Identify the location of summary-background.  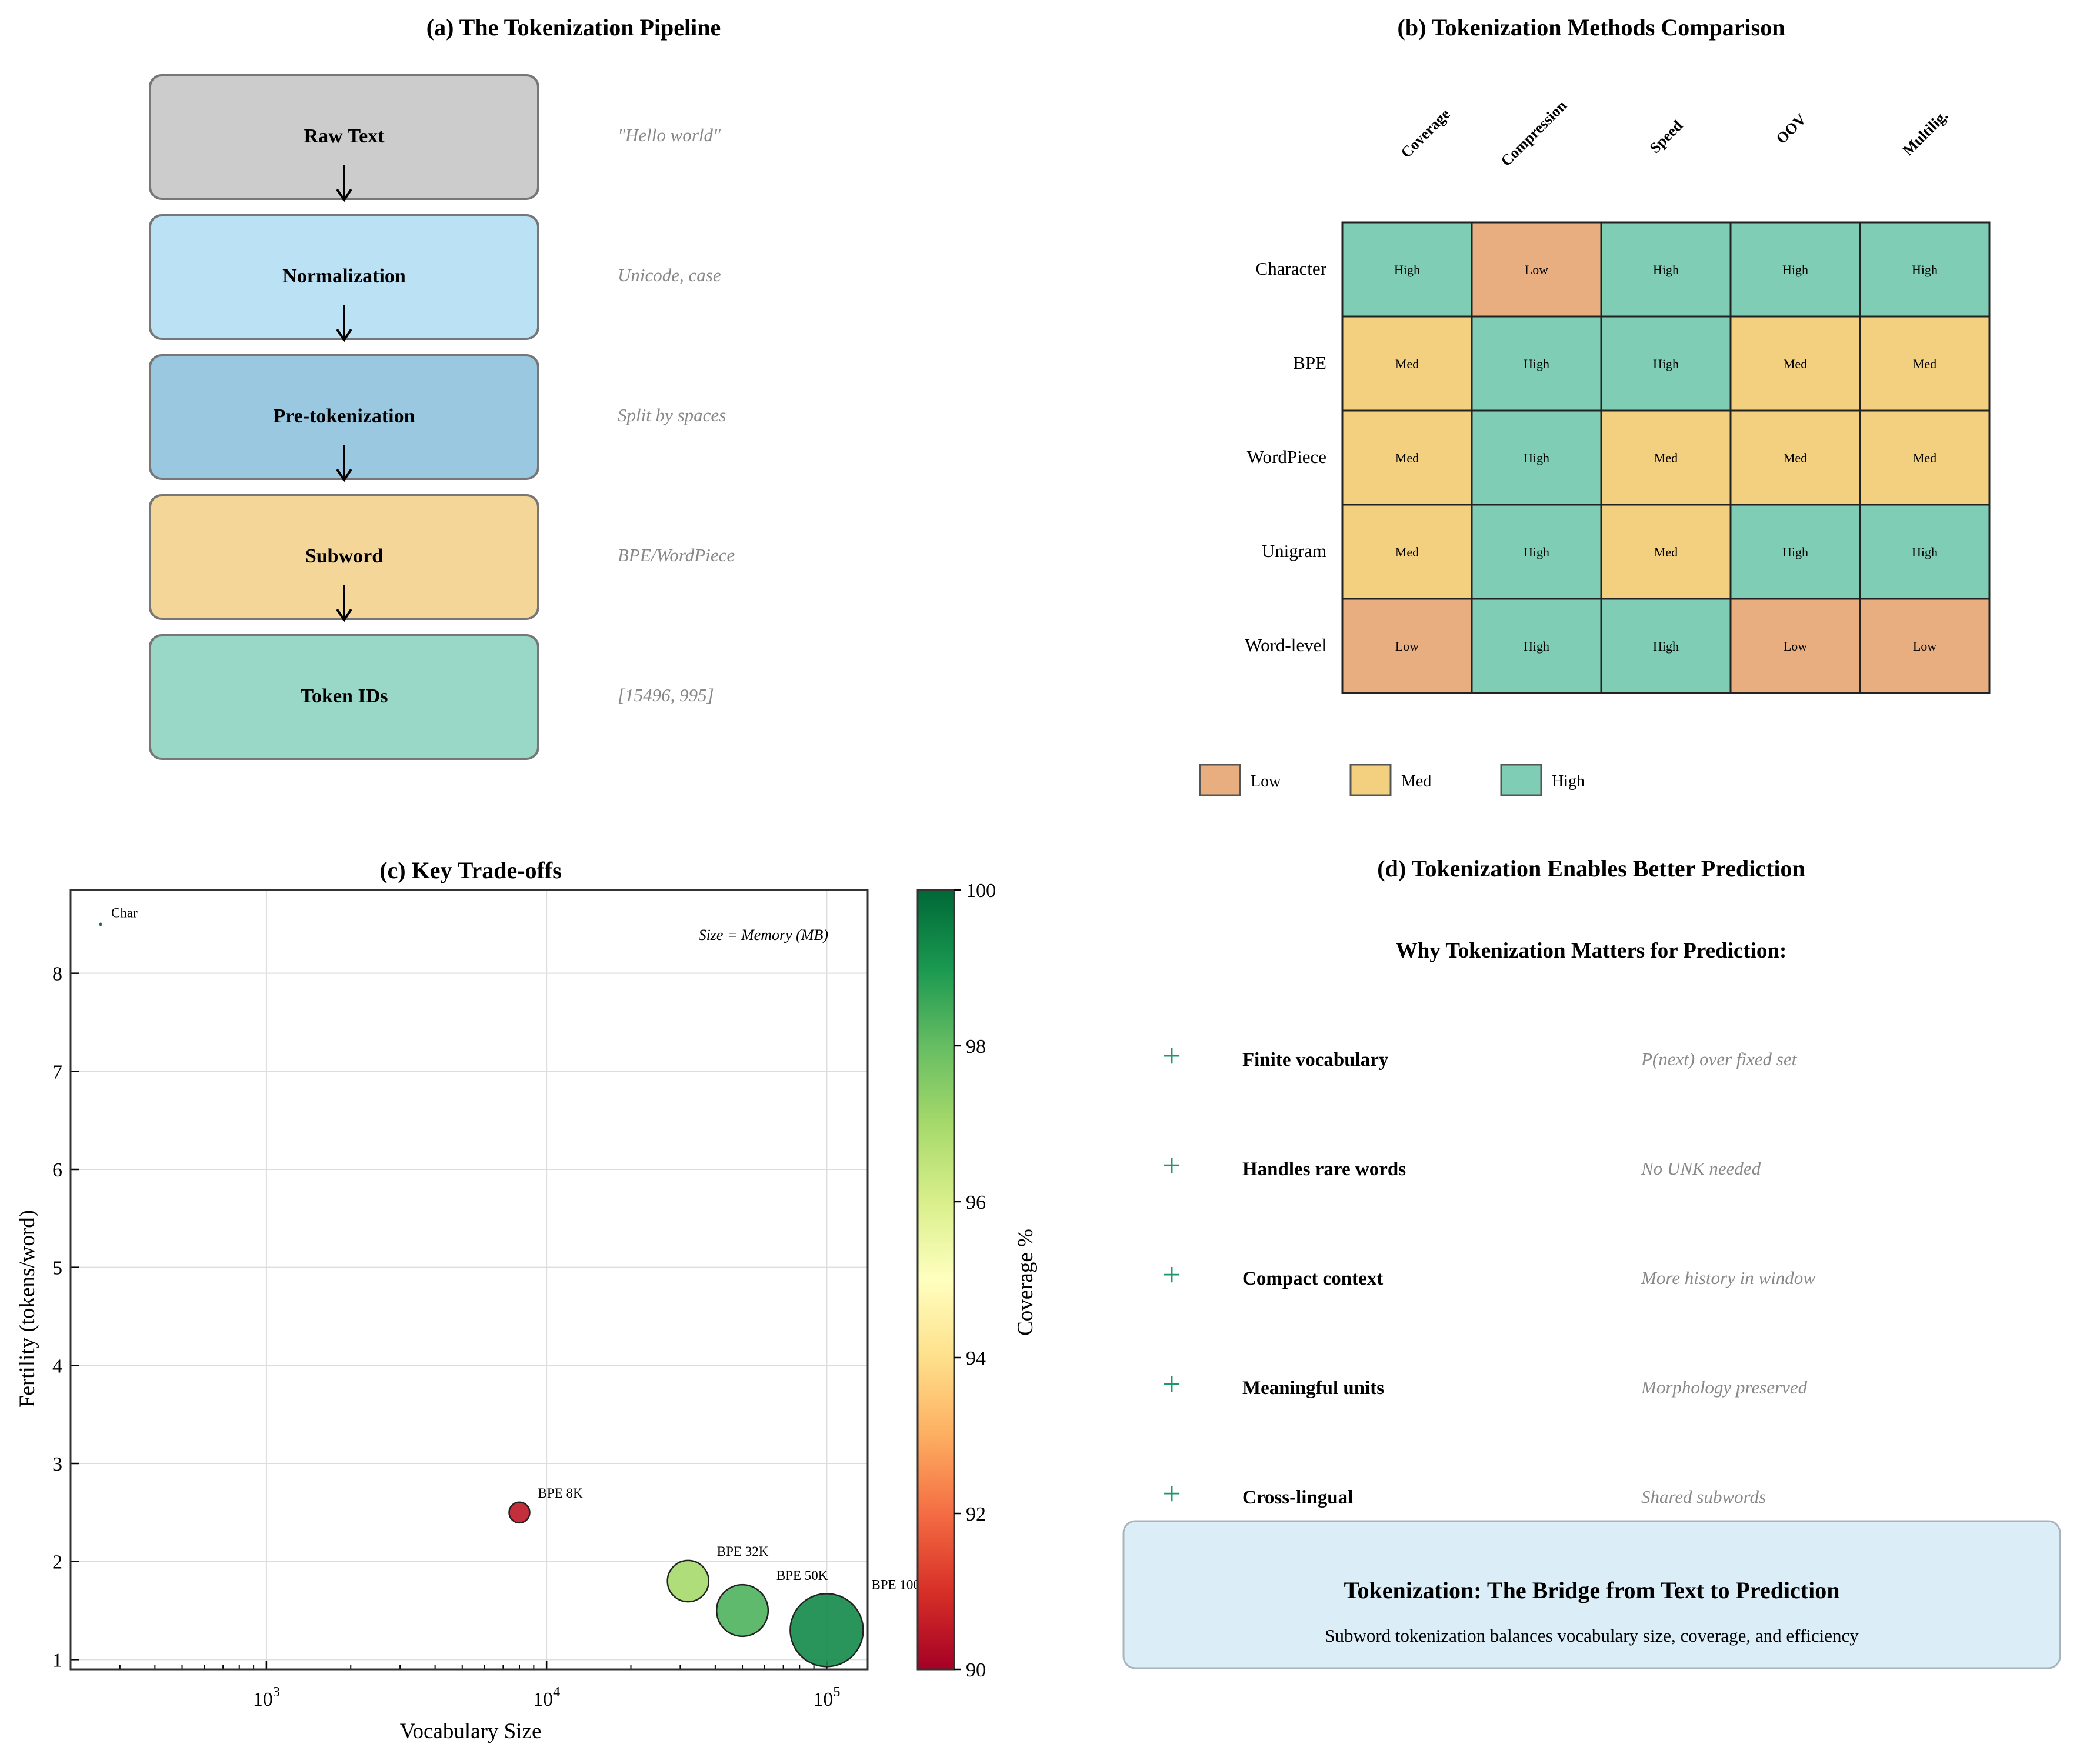
(1591, 1594).